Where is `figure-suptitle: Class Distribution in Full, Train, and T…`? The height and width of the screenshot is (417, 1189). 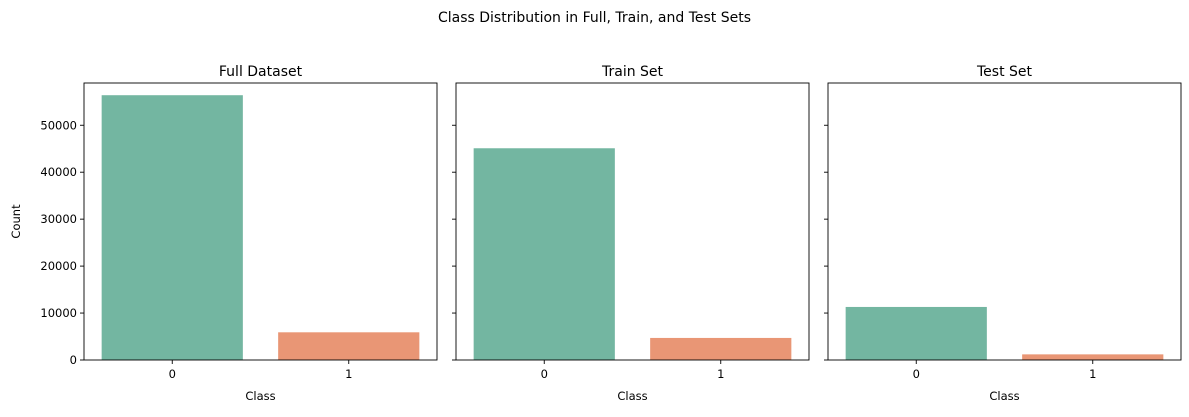 figure-suptitle: Class Distribution in Full, Train, and T… is located at coordinates (594, 18).